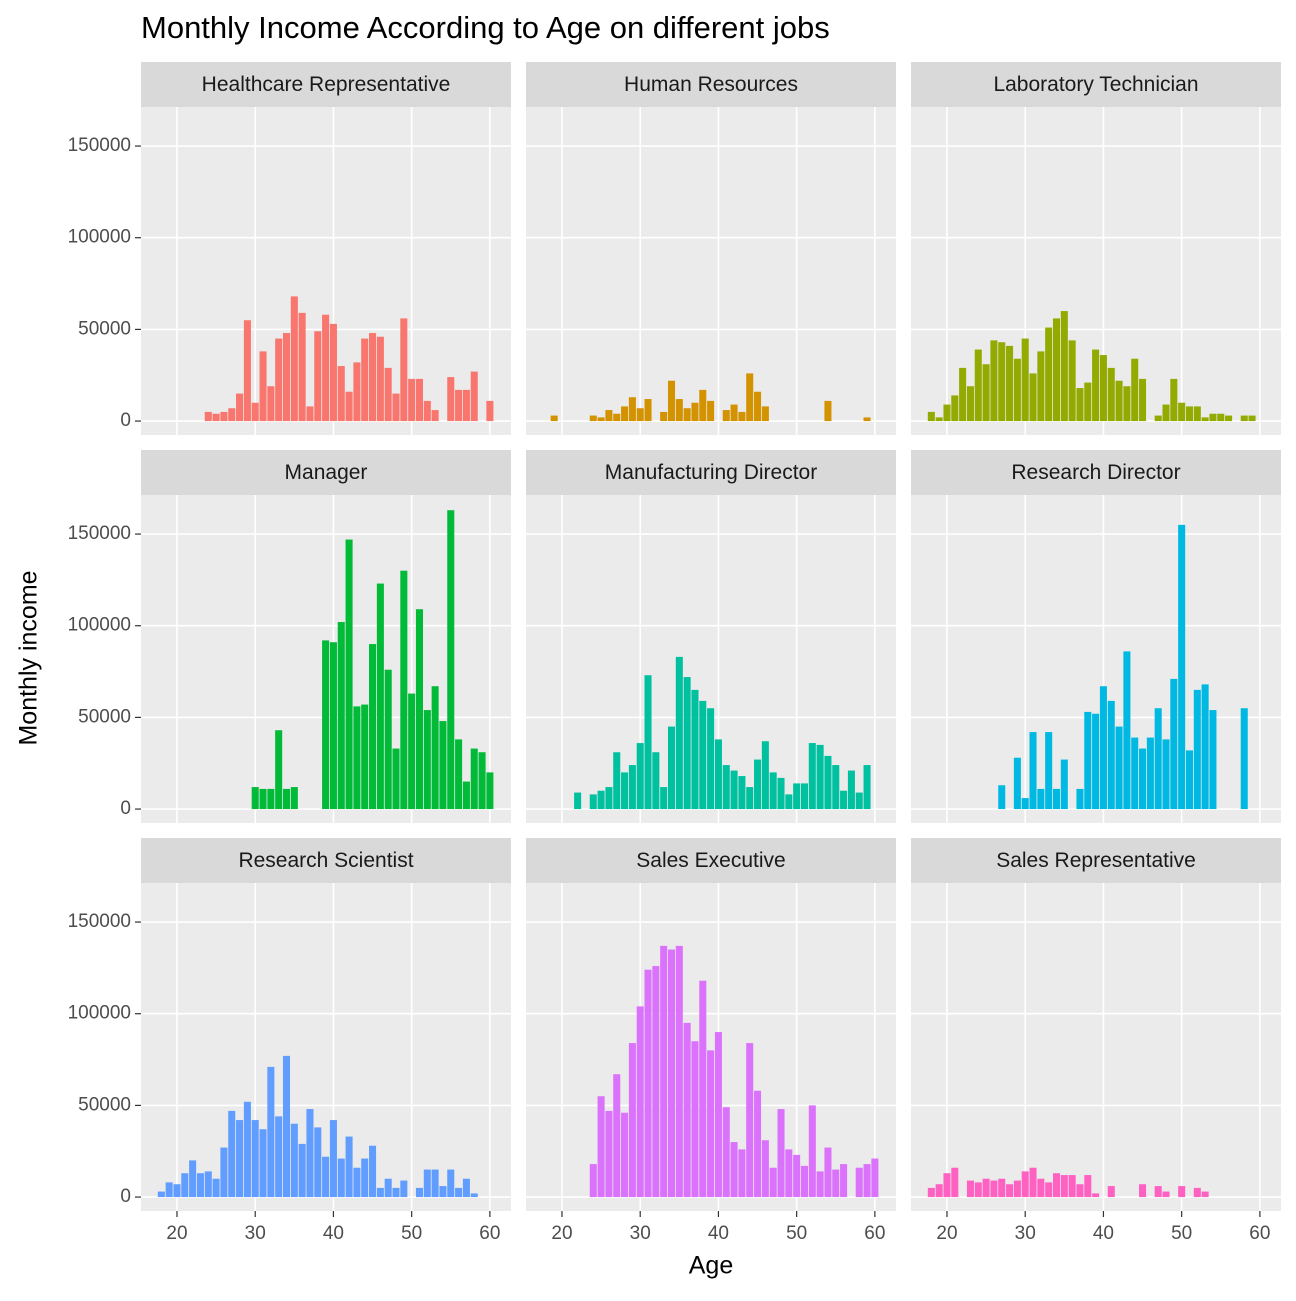  Describe the element at coordinates (711, 84) in the screenshot. I see `facet-label: Human Resources` at that location.